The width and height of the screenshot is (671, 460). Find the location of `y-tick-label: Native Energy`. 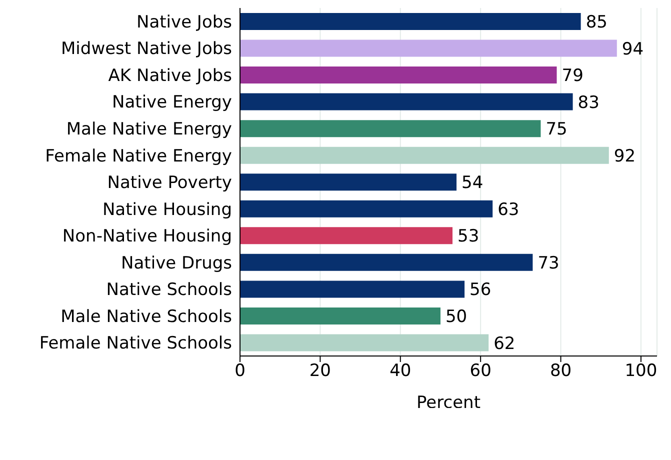

y-tick-label: Native Energy is located at coordinates (172, 102).